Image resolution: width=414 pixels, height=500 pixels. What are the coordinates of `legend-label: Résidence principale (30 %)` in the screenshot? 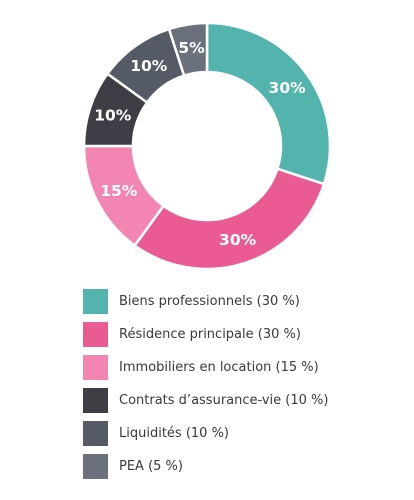 It's located at (210, 334).